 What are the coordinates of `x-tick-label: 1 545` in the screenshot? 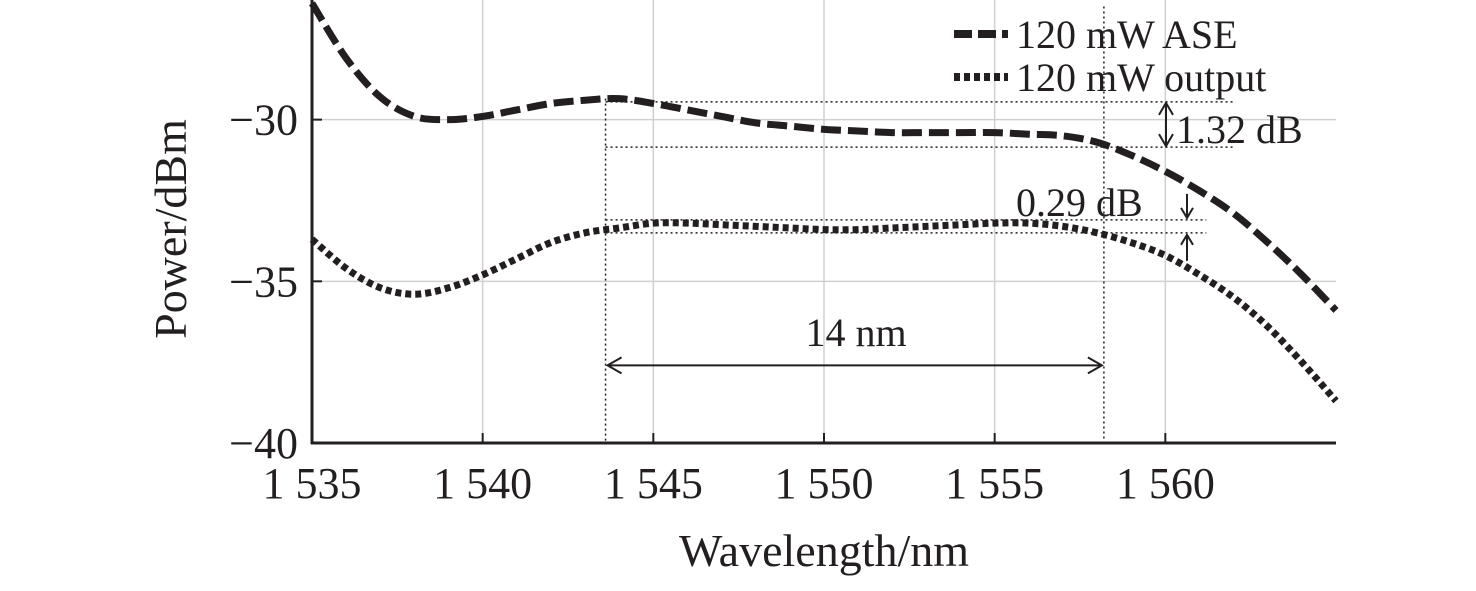 It's located at (653, 483).